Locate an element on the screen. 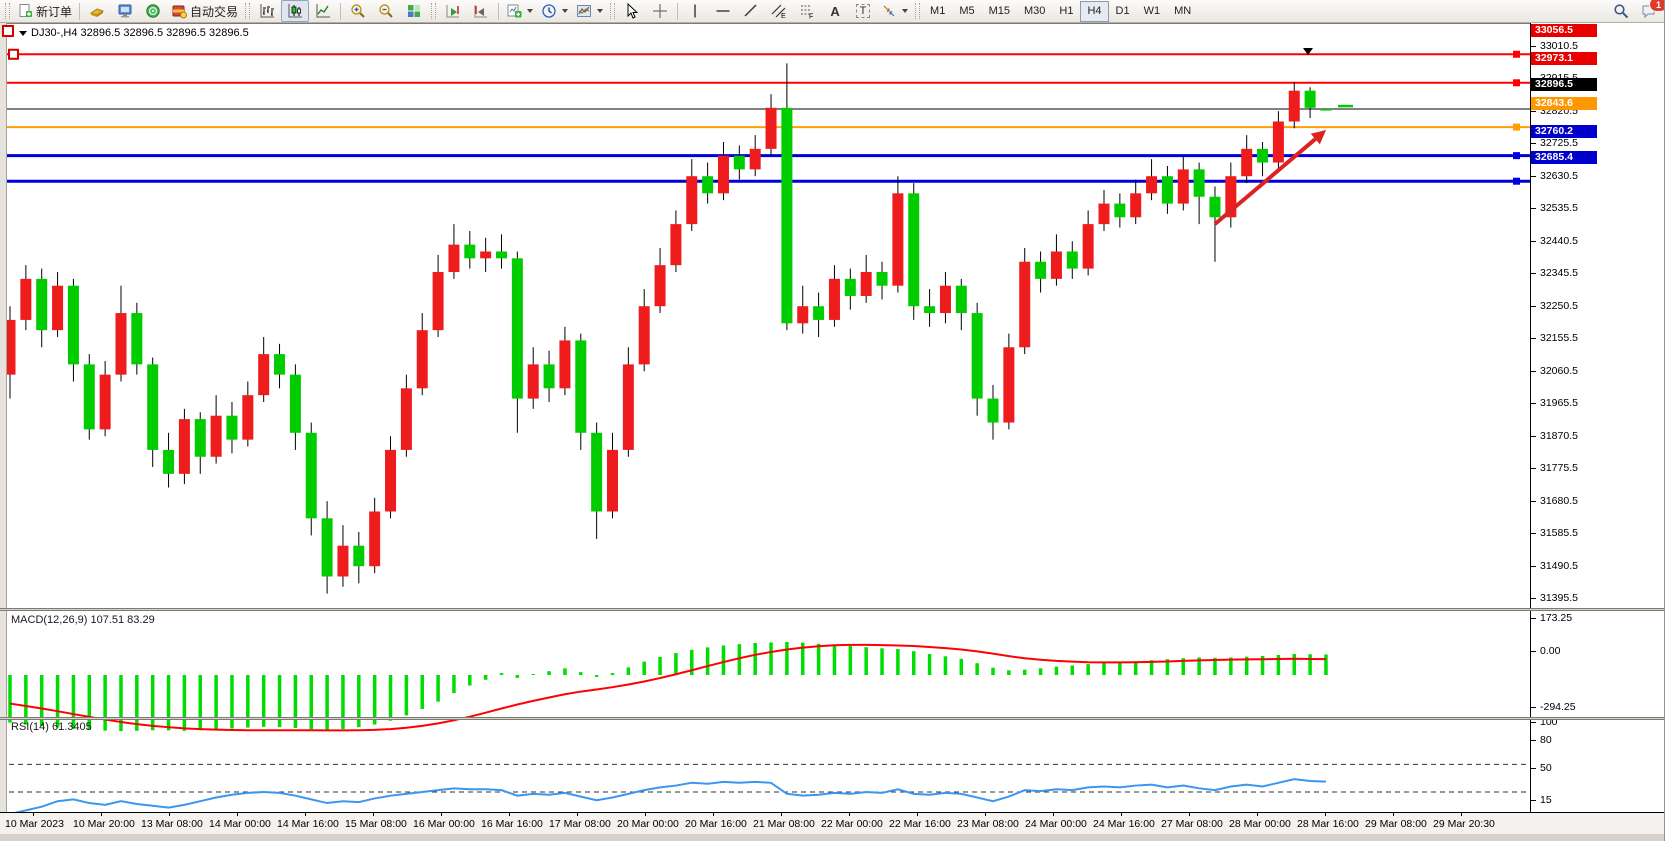 The width and height of the screenshot is (1665, 841). timeframe-button-m1: M1 is located at coordinates (938, 11).